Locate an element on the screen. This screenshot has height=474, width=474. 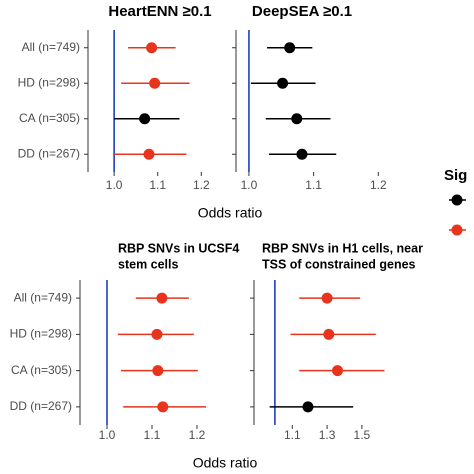
legend-title: Sig is located at coordinates (455, 175).